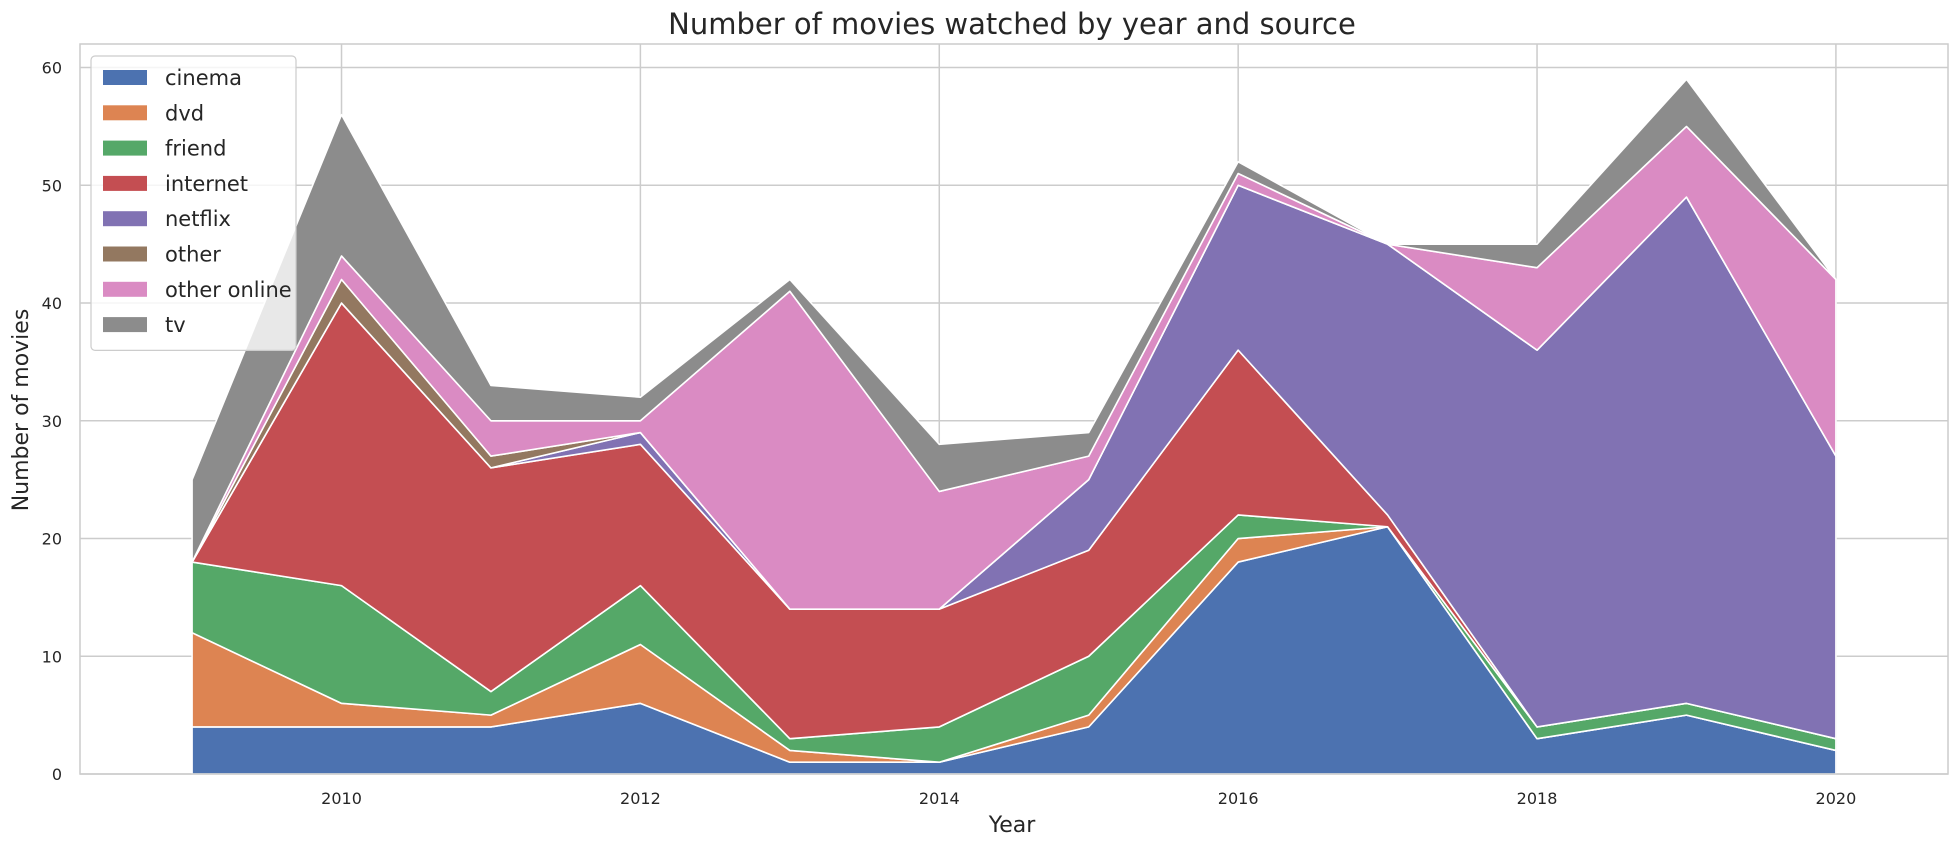 The width and height of the screenshot is (1956, 846). Describe the element at coordinates (1238, 798) in the screenshot. I see `x-tick-label: 2016` at that location.